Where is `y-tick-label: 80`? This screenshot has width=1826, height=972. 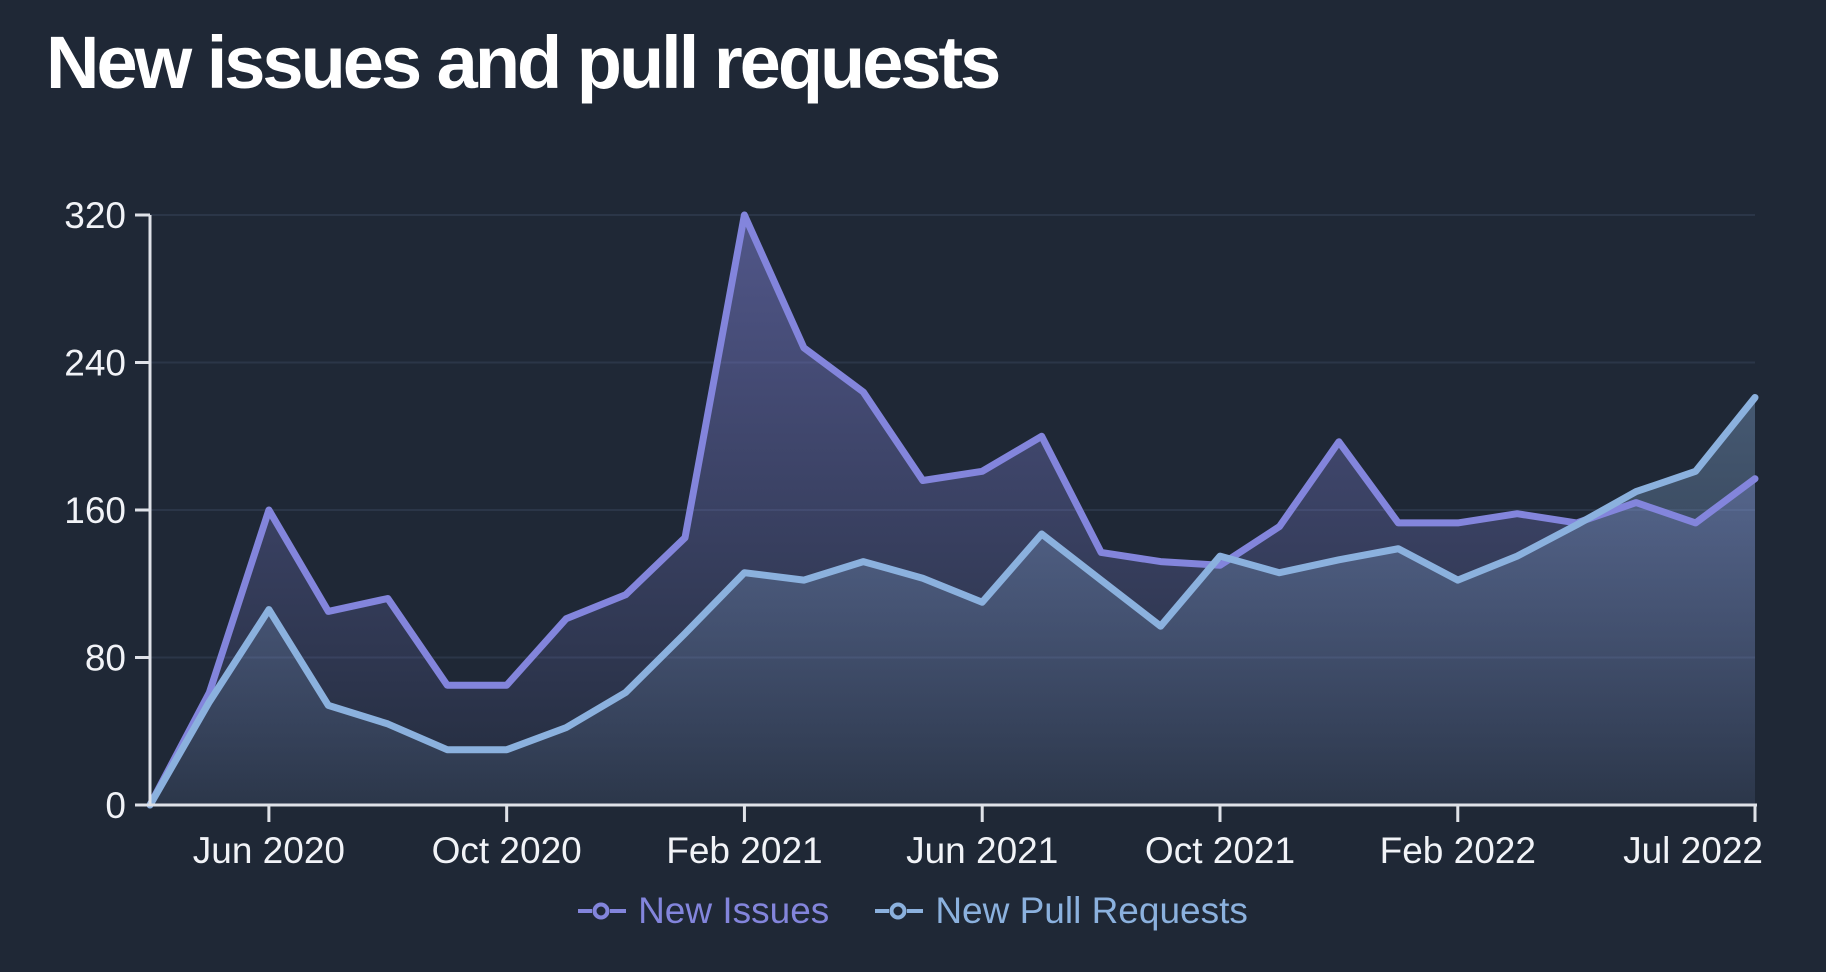 y-tick-label: 80 is located at coordinates (105, 658).